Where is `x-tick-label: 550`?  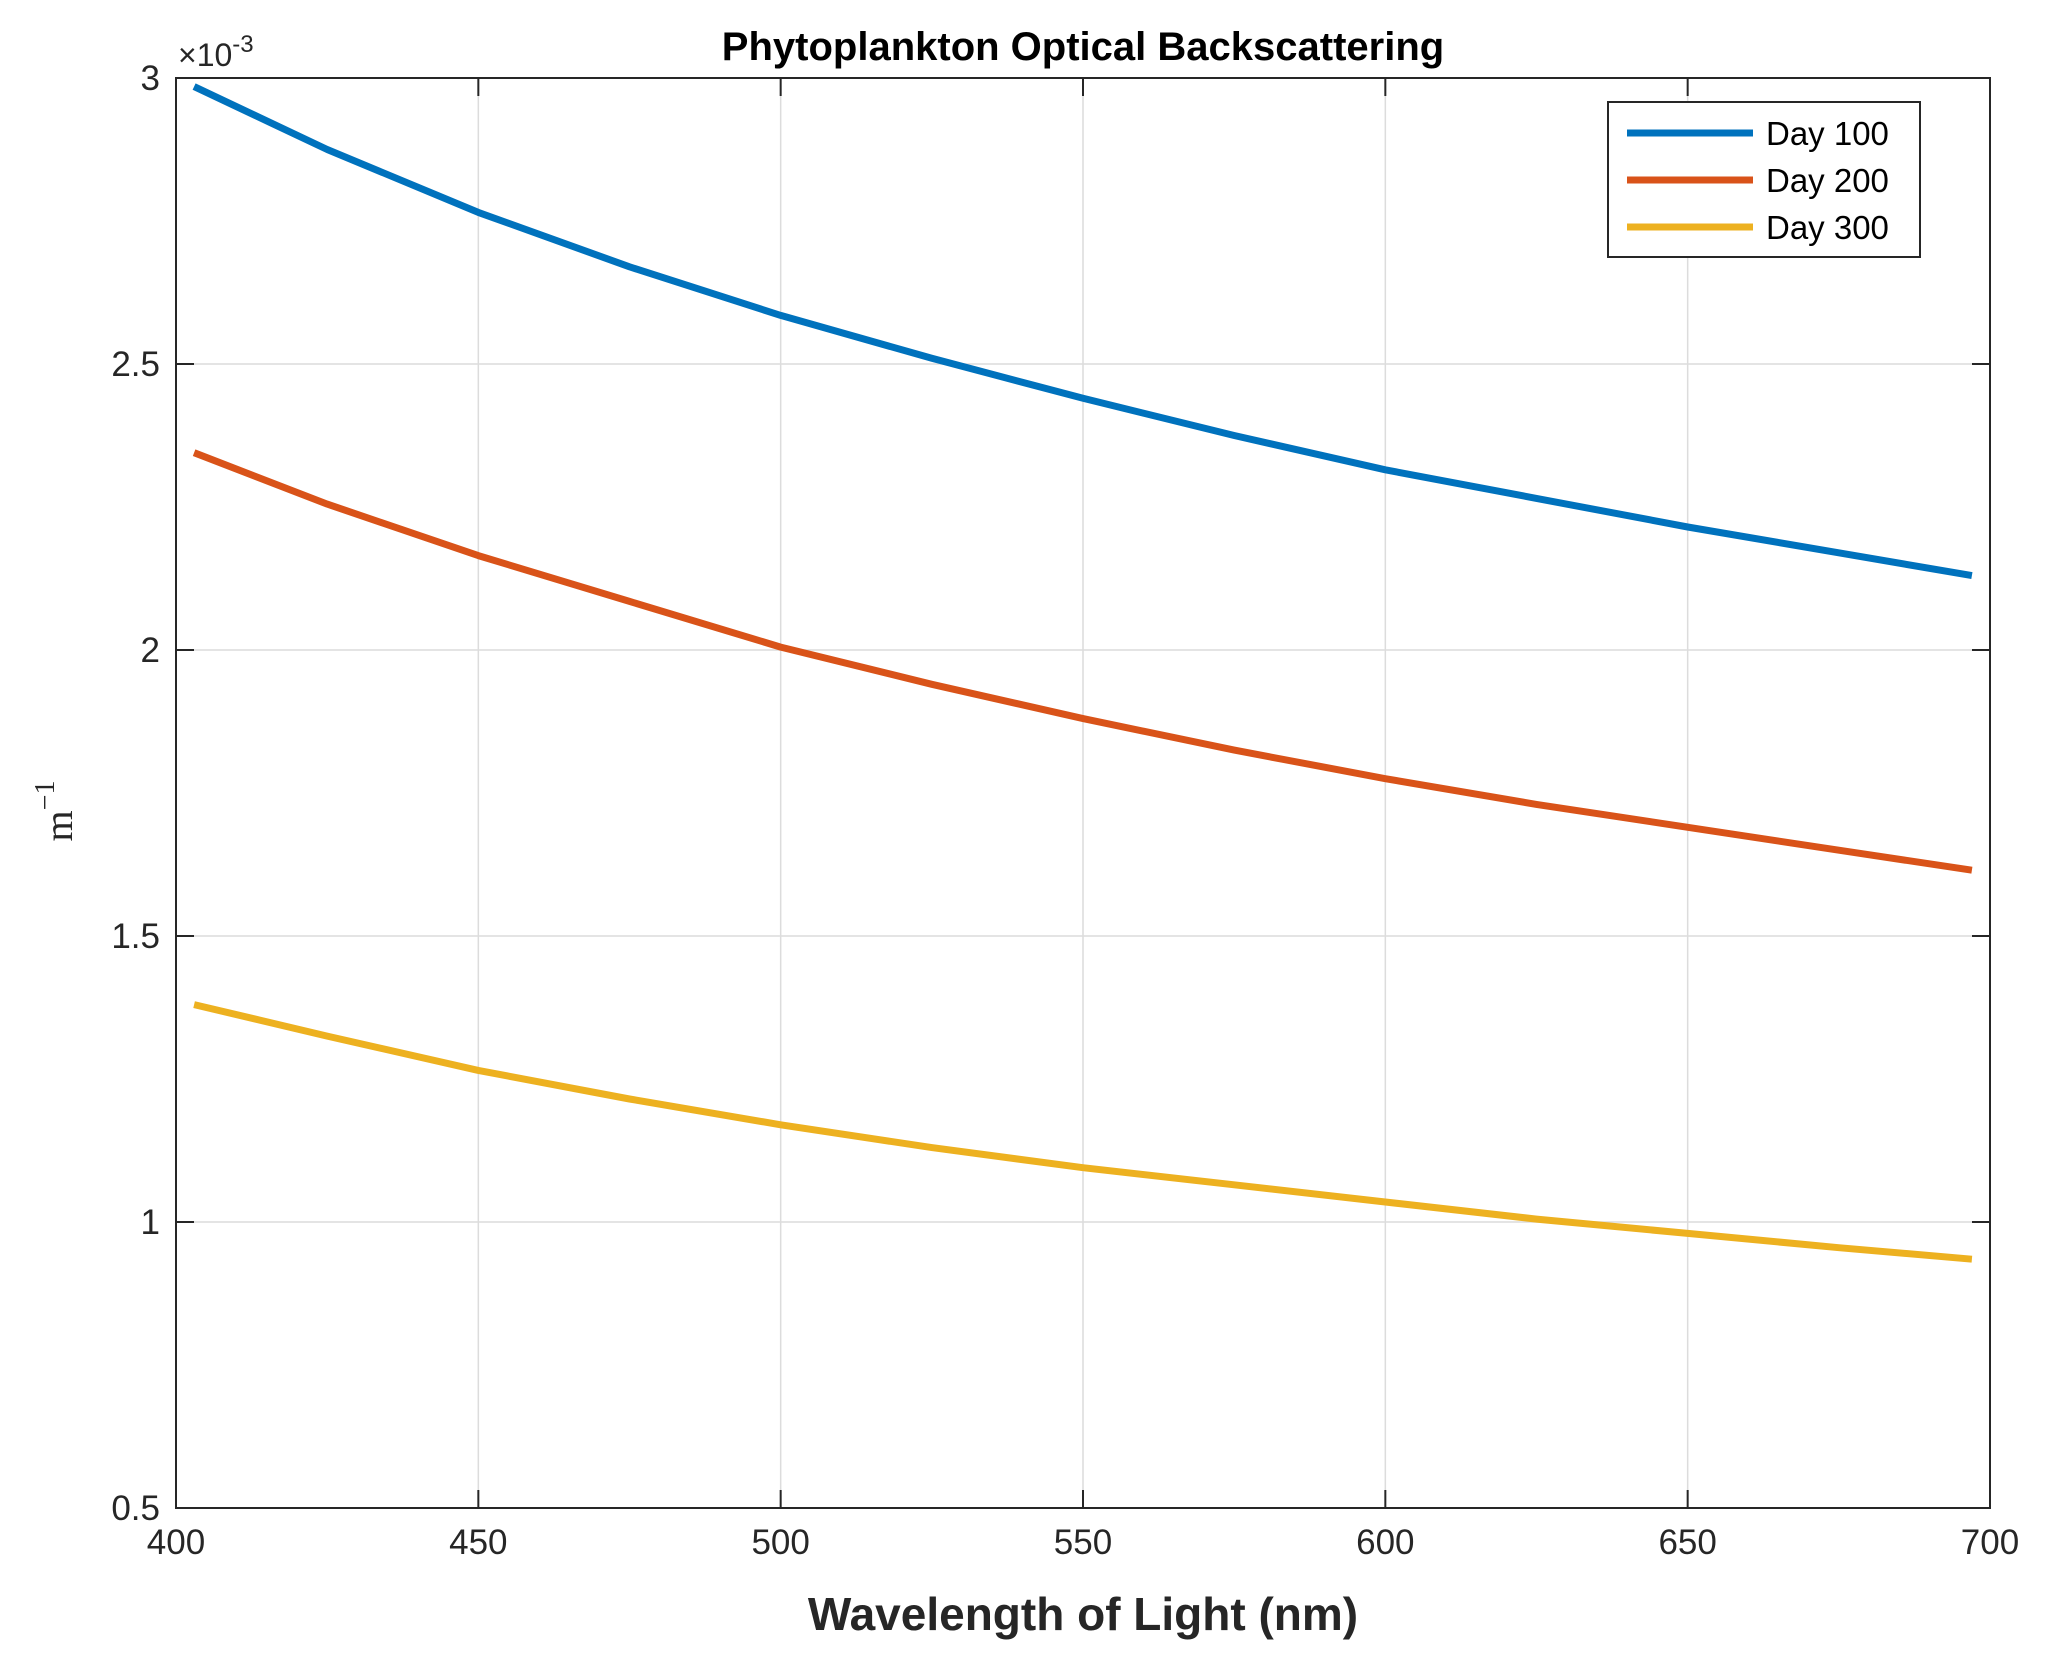
x-tick-label: 550 is located at coordinates (1083, 1542).